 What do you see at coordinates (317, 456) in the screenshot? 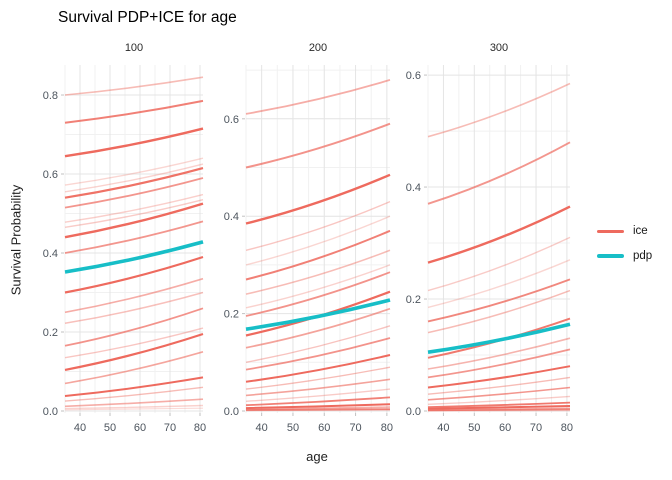
I see `x-axis-title: age` at bounding box center [317, 456].